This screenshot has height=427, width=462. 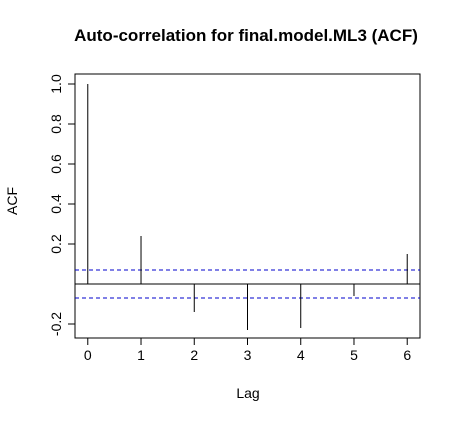 I want to click on x-tick-label-3: 3, so click(x=248, y=355).